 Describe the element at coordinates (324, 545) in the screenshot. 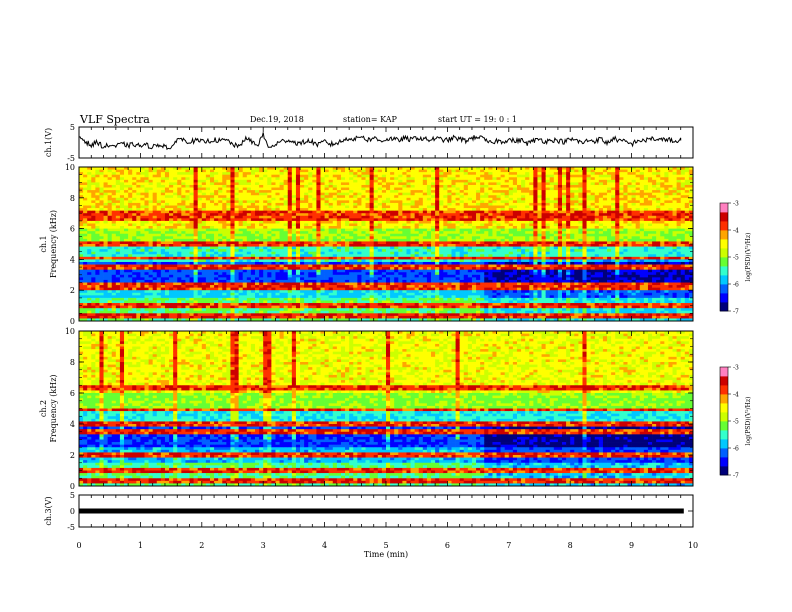

I see `x-tick-label: 4` at that location.